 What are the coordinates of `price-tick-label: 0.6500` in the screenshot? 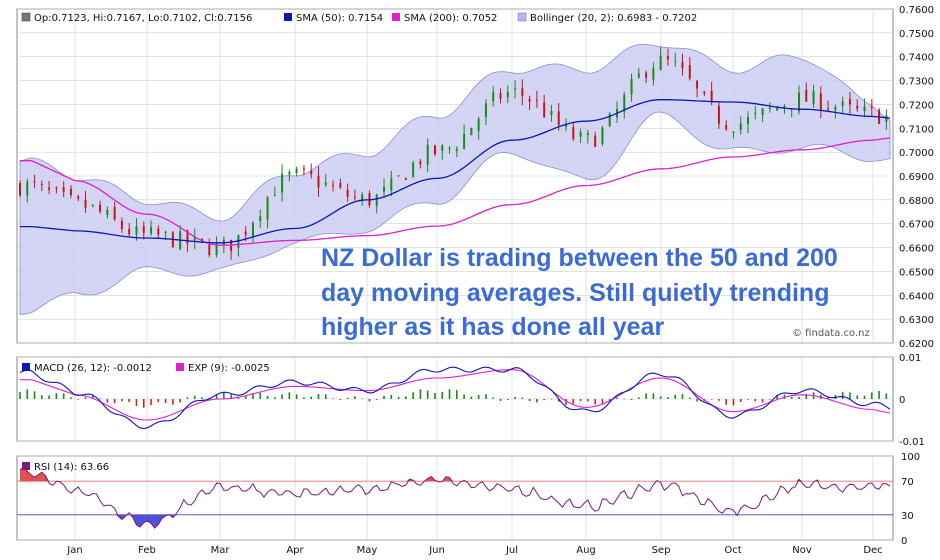 It's located at (916, 272).